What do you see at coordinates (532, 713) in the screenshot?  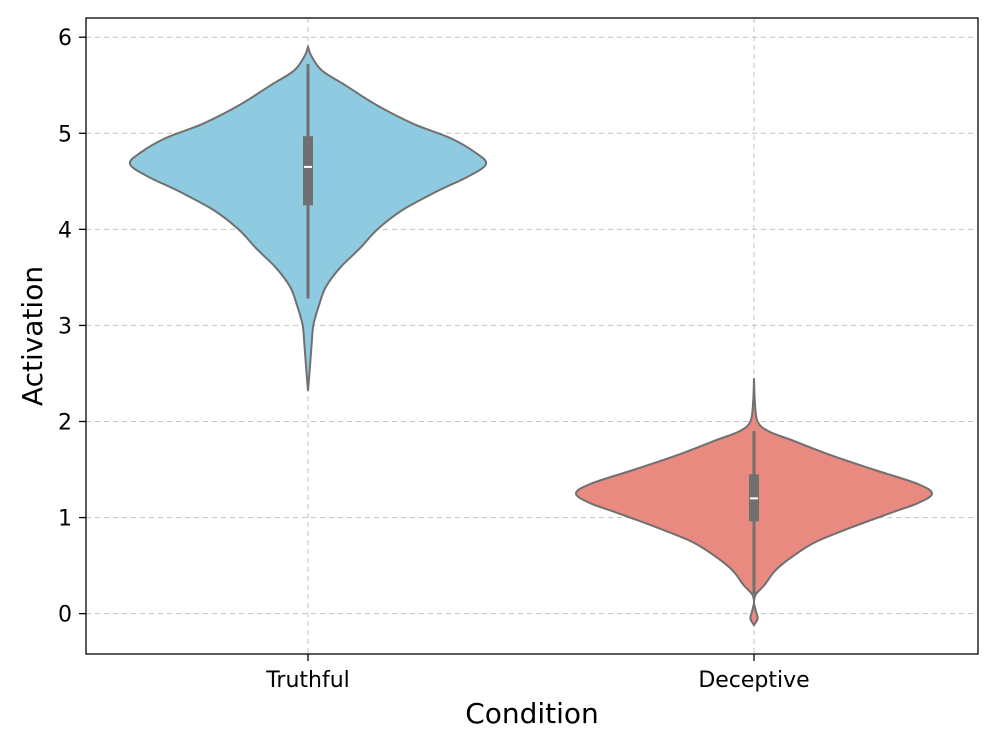 I see `x-axis-label: Condition` at bounding box center [532, 713].